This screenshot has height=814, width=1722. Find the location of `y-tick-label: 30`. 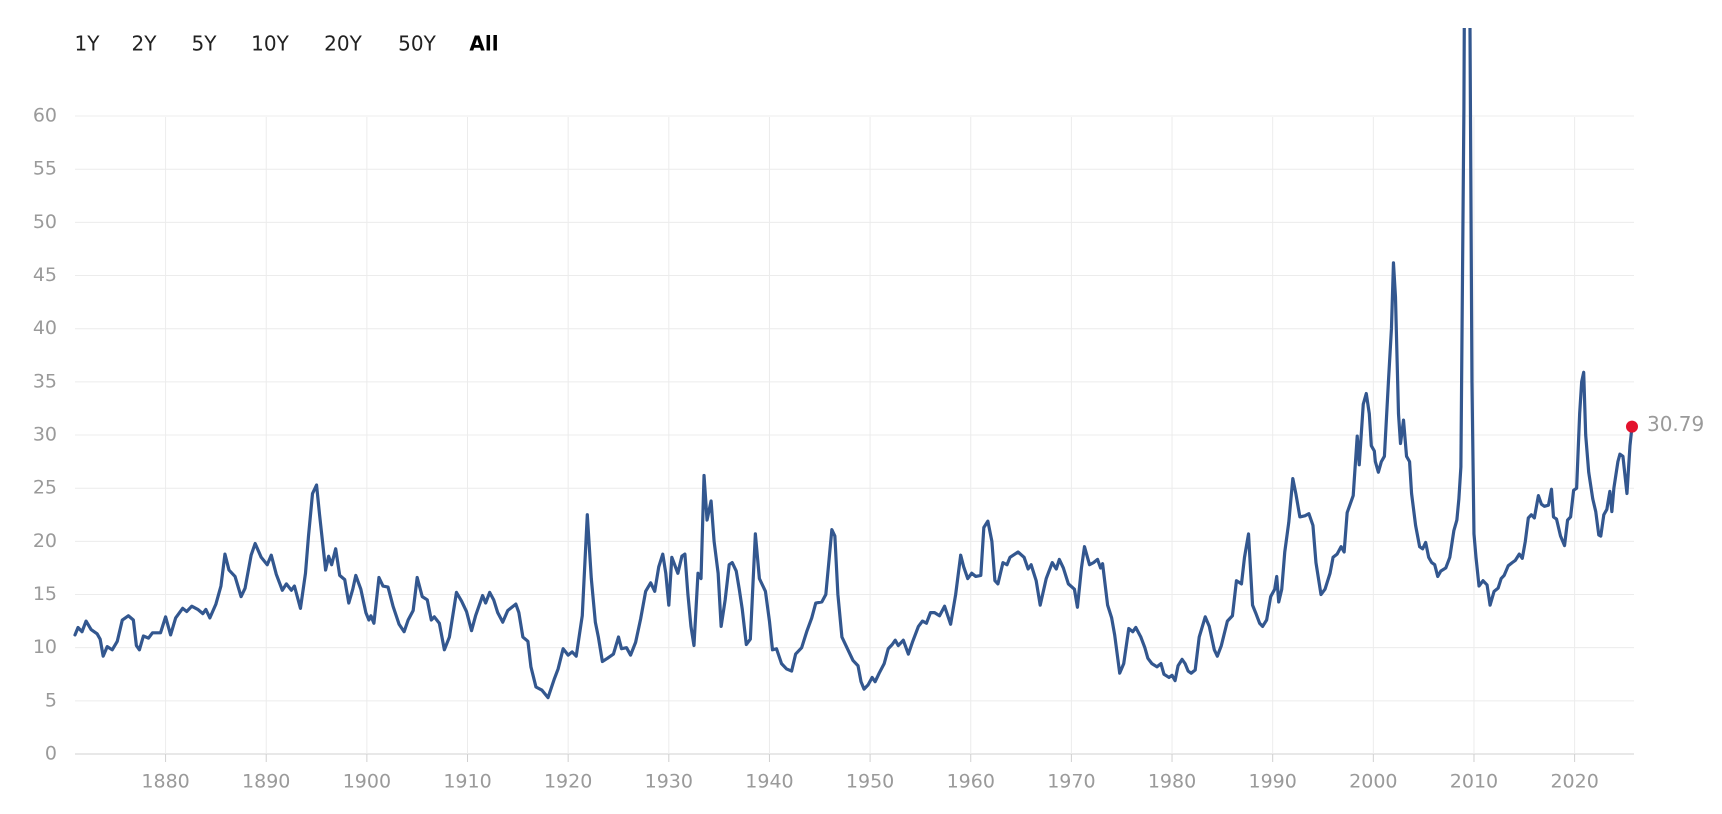

y-tick-label: 30 is located at coordinates (45, 435).